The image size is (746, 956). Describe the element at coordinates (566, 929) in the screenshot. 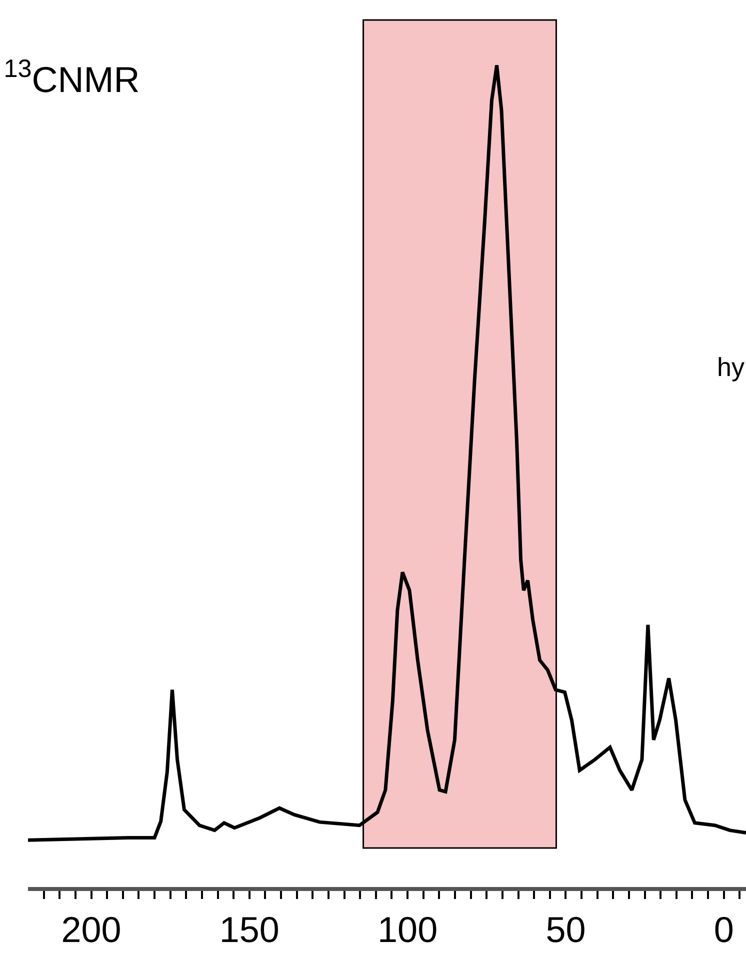

I see `x-tick-label: 50` at that location.